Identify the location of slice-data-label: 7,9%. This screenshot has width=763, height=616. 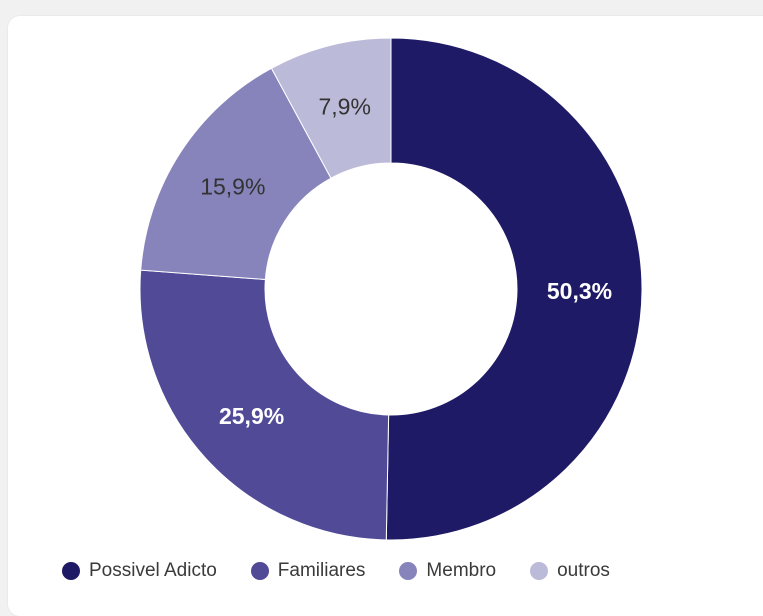
(344, 106).